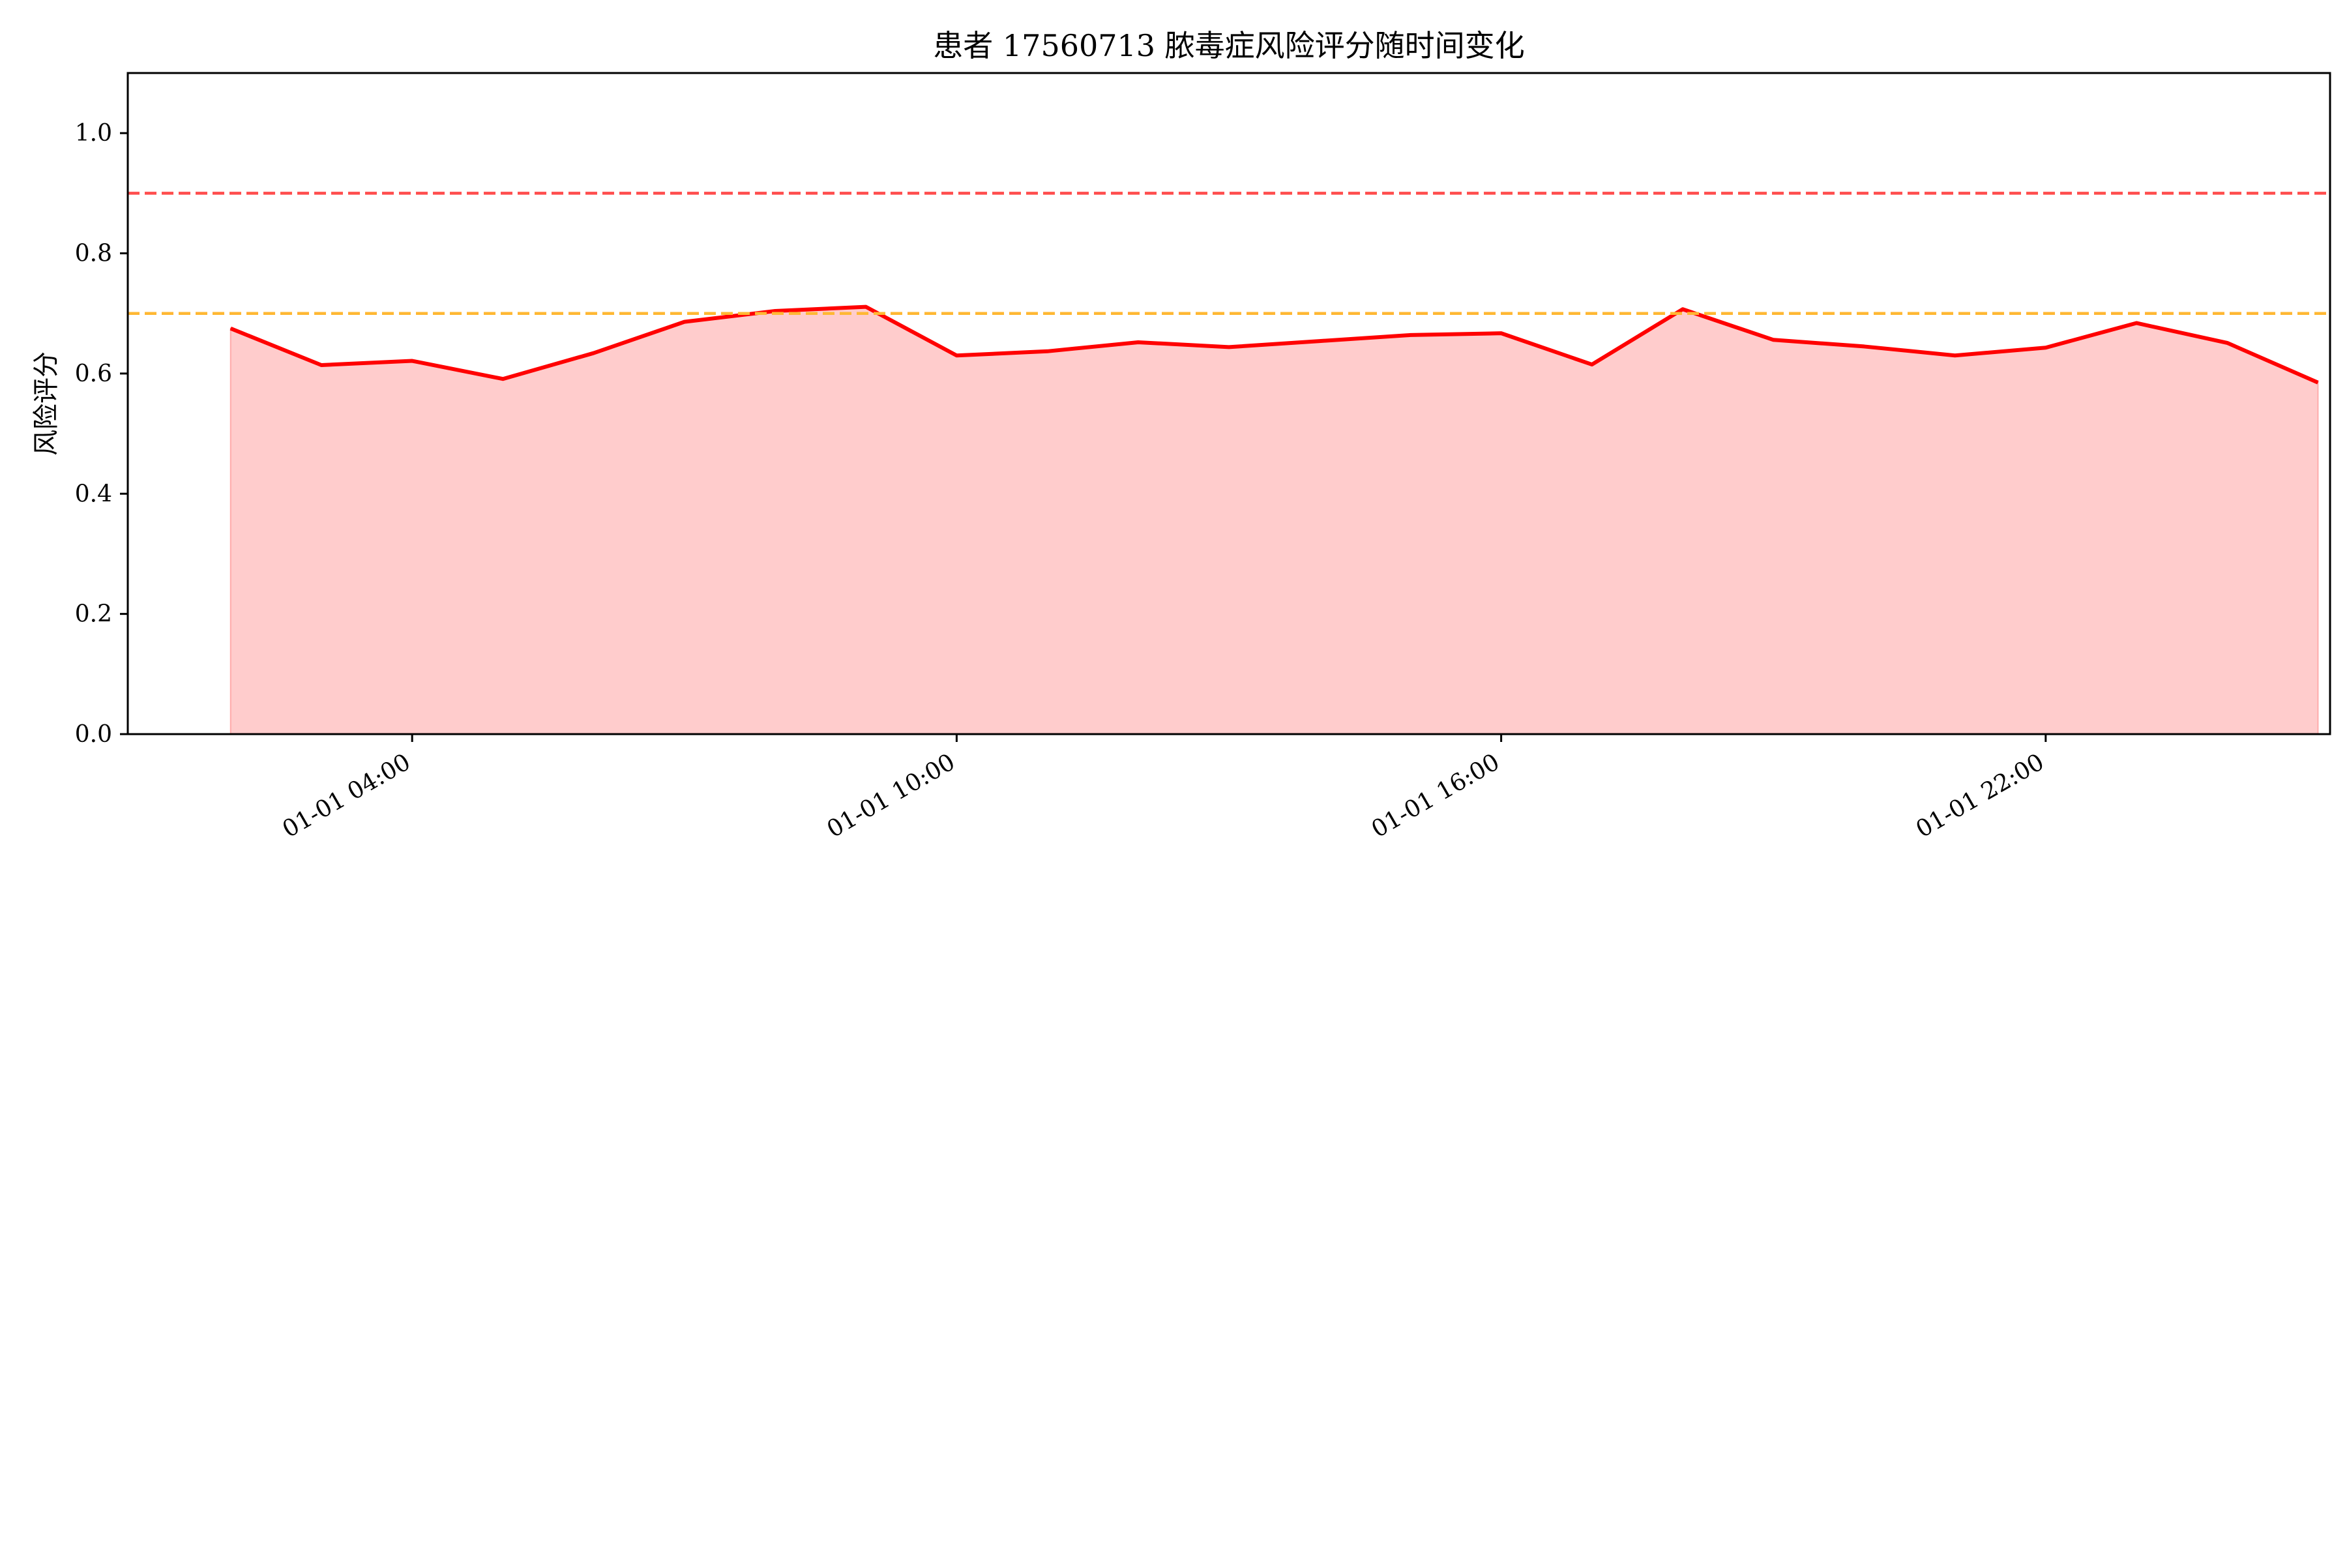  I want to click on y-tick-label: 0.0, so click(94, 734).